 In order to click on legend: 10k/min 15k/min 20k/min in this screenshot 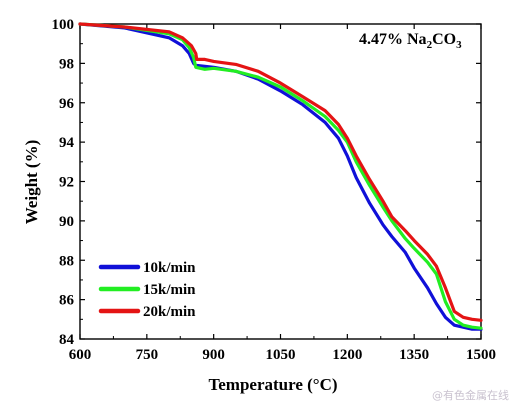, I will do `click(147, 290)`.